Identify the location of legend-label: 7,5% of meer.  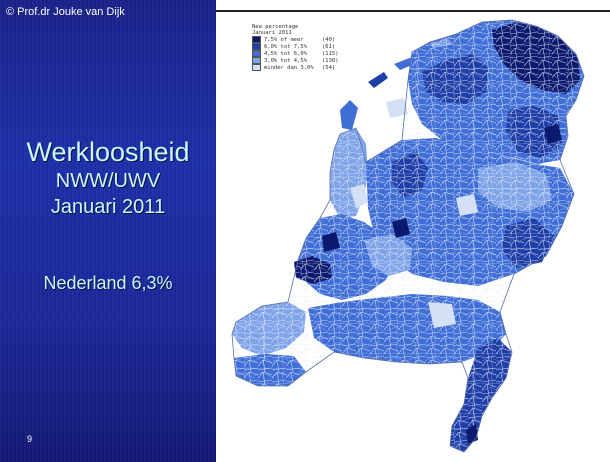
(284, 39).